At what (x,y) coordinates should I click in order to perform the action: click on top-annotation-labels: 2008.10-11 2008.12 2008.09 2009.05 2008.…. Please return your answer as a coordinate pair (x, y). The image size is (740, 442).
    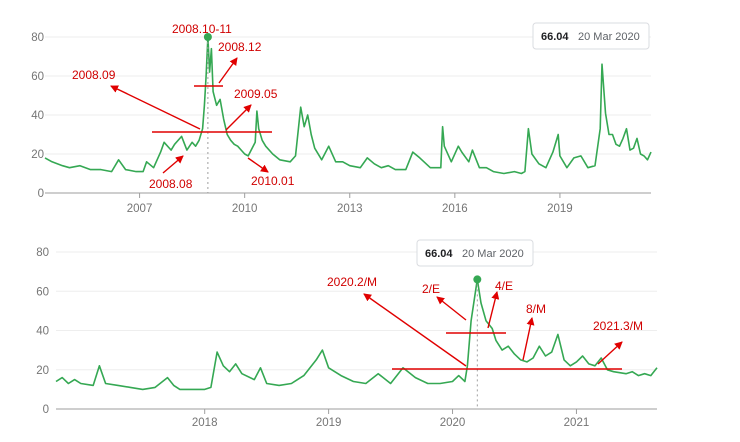
    Looking at the image, I should click on (183, 106).